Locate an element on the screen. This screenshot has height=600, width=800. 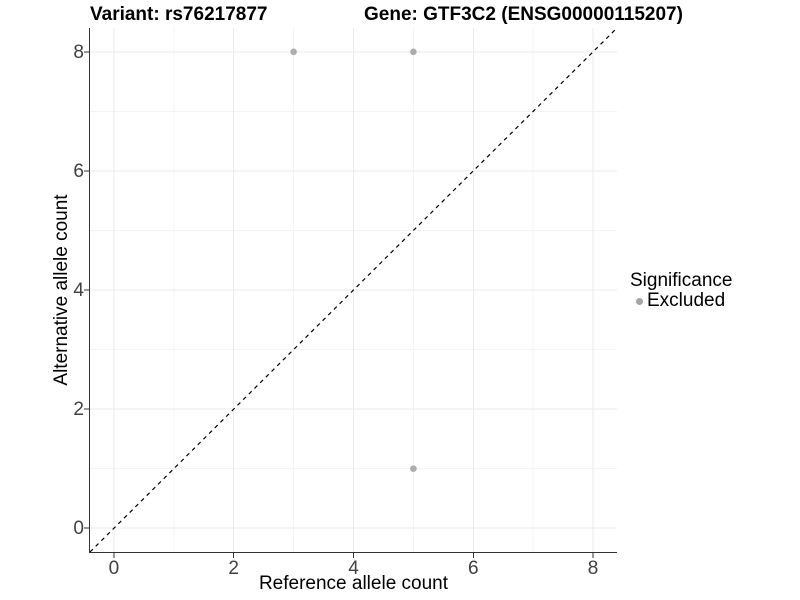
legend-entry-label: Excluded is located at coordinates (686, 300).